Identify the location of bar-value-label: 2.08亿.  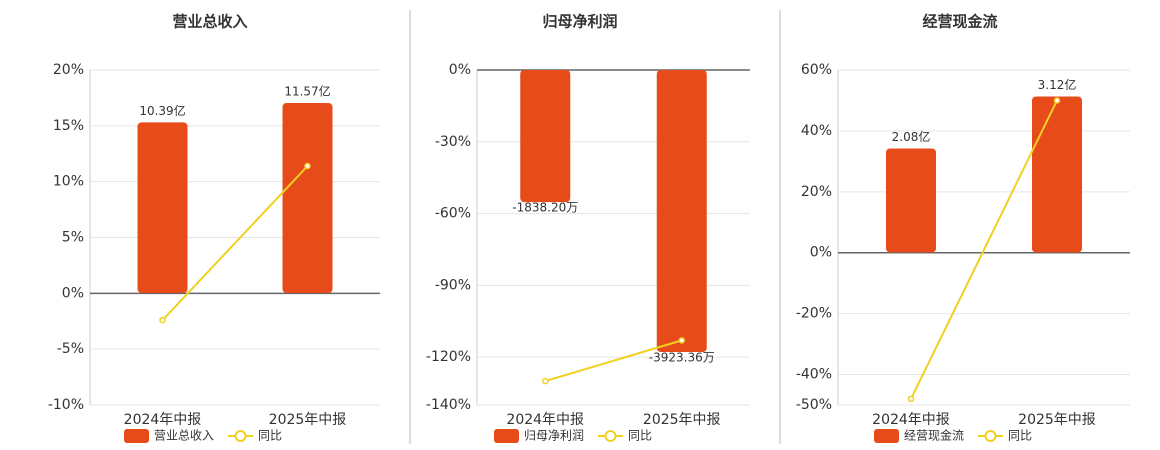
(911, 136).